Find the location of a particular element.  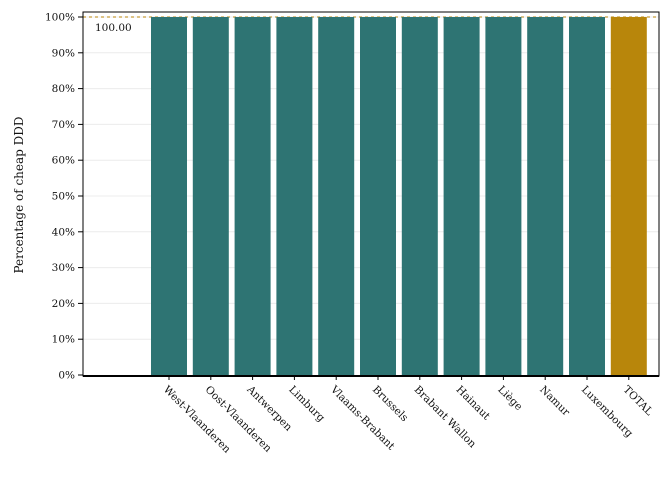

bar-antwerpen is located at coordinates (252, 196).